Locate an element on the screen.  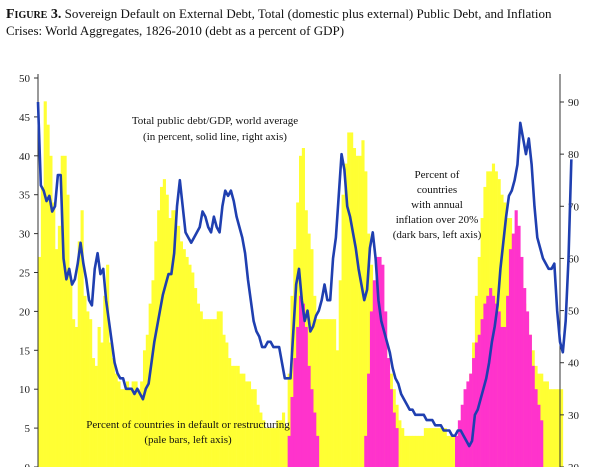
right-tick-label: 70 is located at coordinates (574, 207).